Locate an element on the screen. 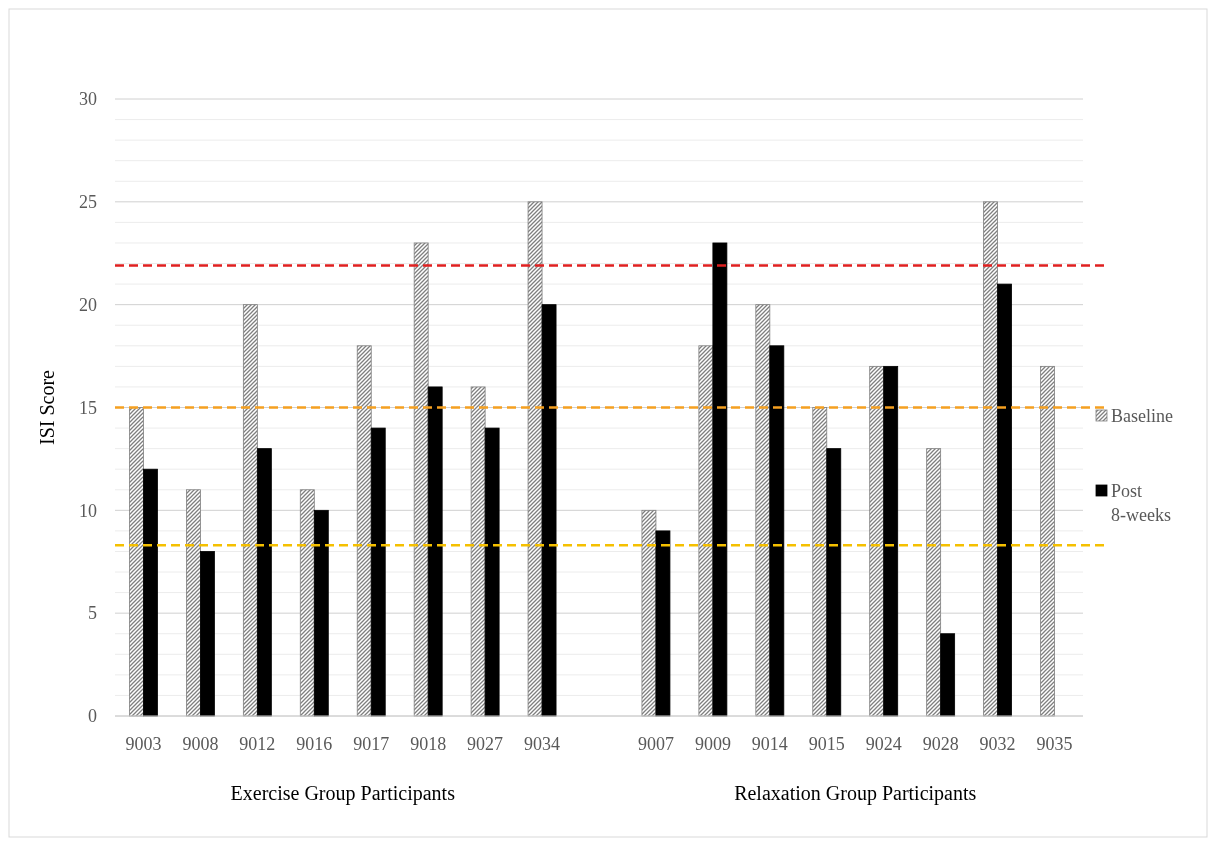 This screenshot has width=1217, height=842. x-tick-label: 9003 is located at coordinates (143, 744).